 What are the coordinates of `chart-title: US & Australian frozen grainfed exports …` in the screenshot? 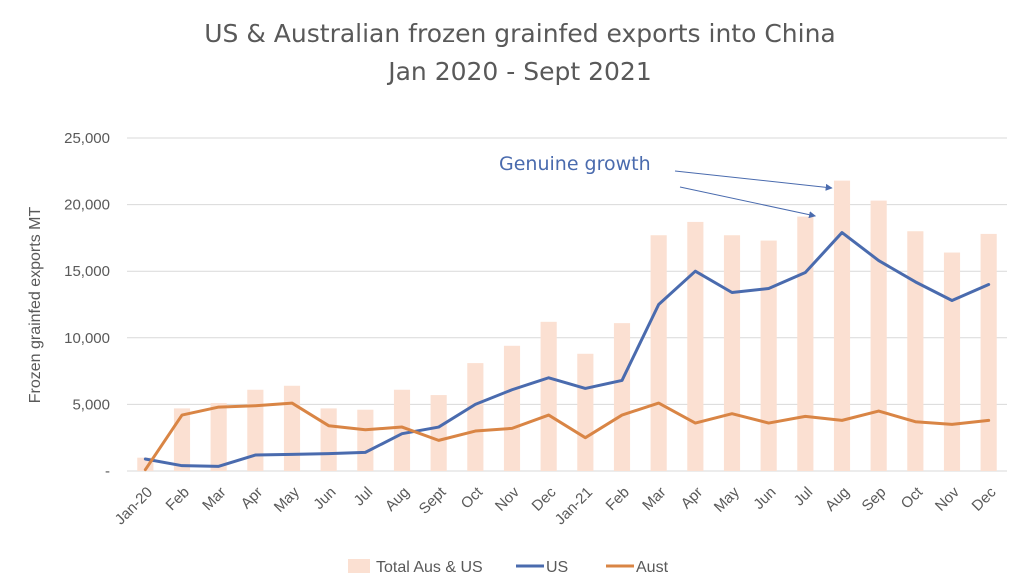 It's located at (520, 33).